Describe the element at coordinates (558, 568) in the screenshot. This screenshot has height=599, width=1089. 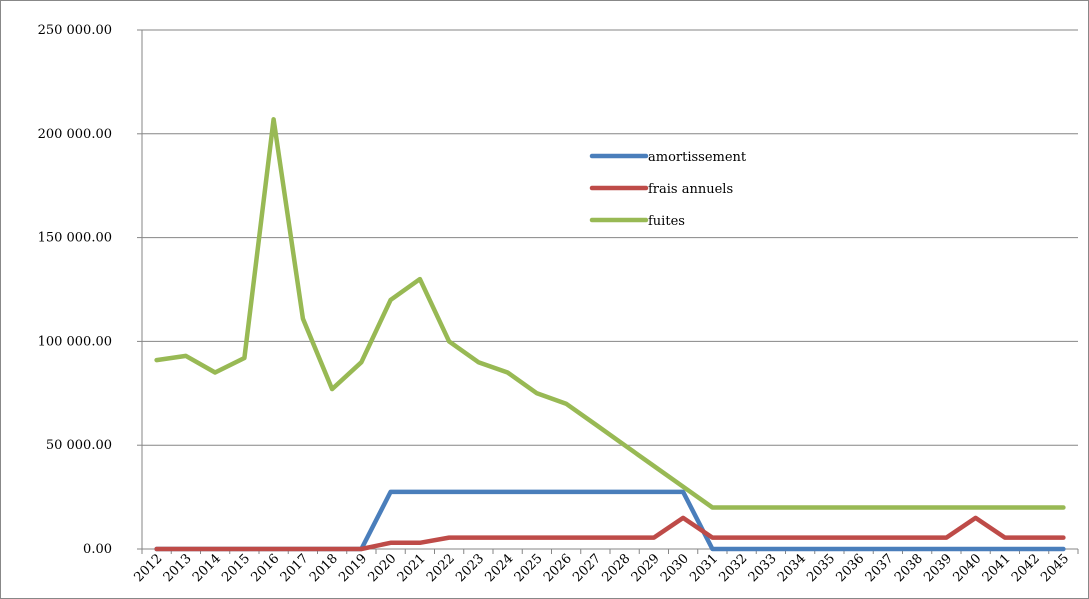
I see `x-tick-label: 2026` at that location.